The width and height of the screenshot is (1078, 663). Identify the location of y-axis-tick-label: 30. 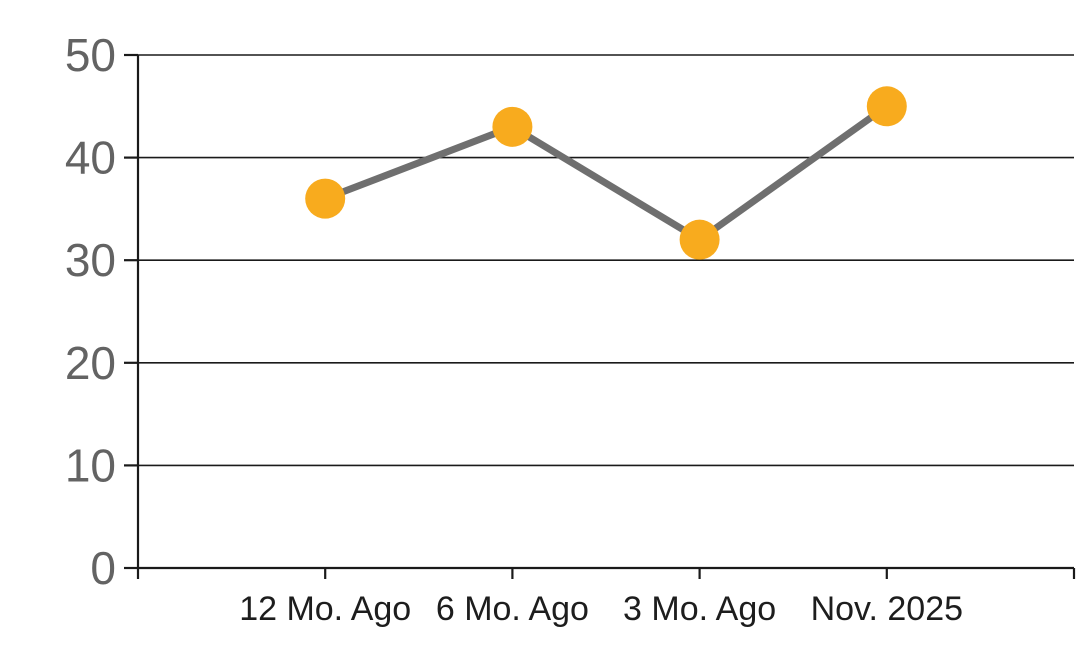
(90, 260).